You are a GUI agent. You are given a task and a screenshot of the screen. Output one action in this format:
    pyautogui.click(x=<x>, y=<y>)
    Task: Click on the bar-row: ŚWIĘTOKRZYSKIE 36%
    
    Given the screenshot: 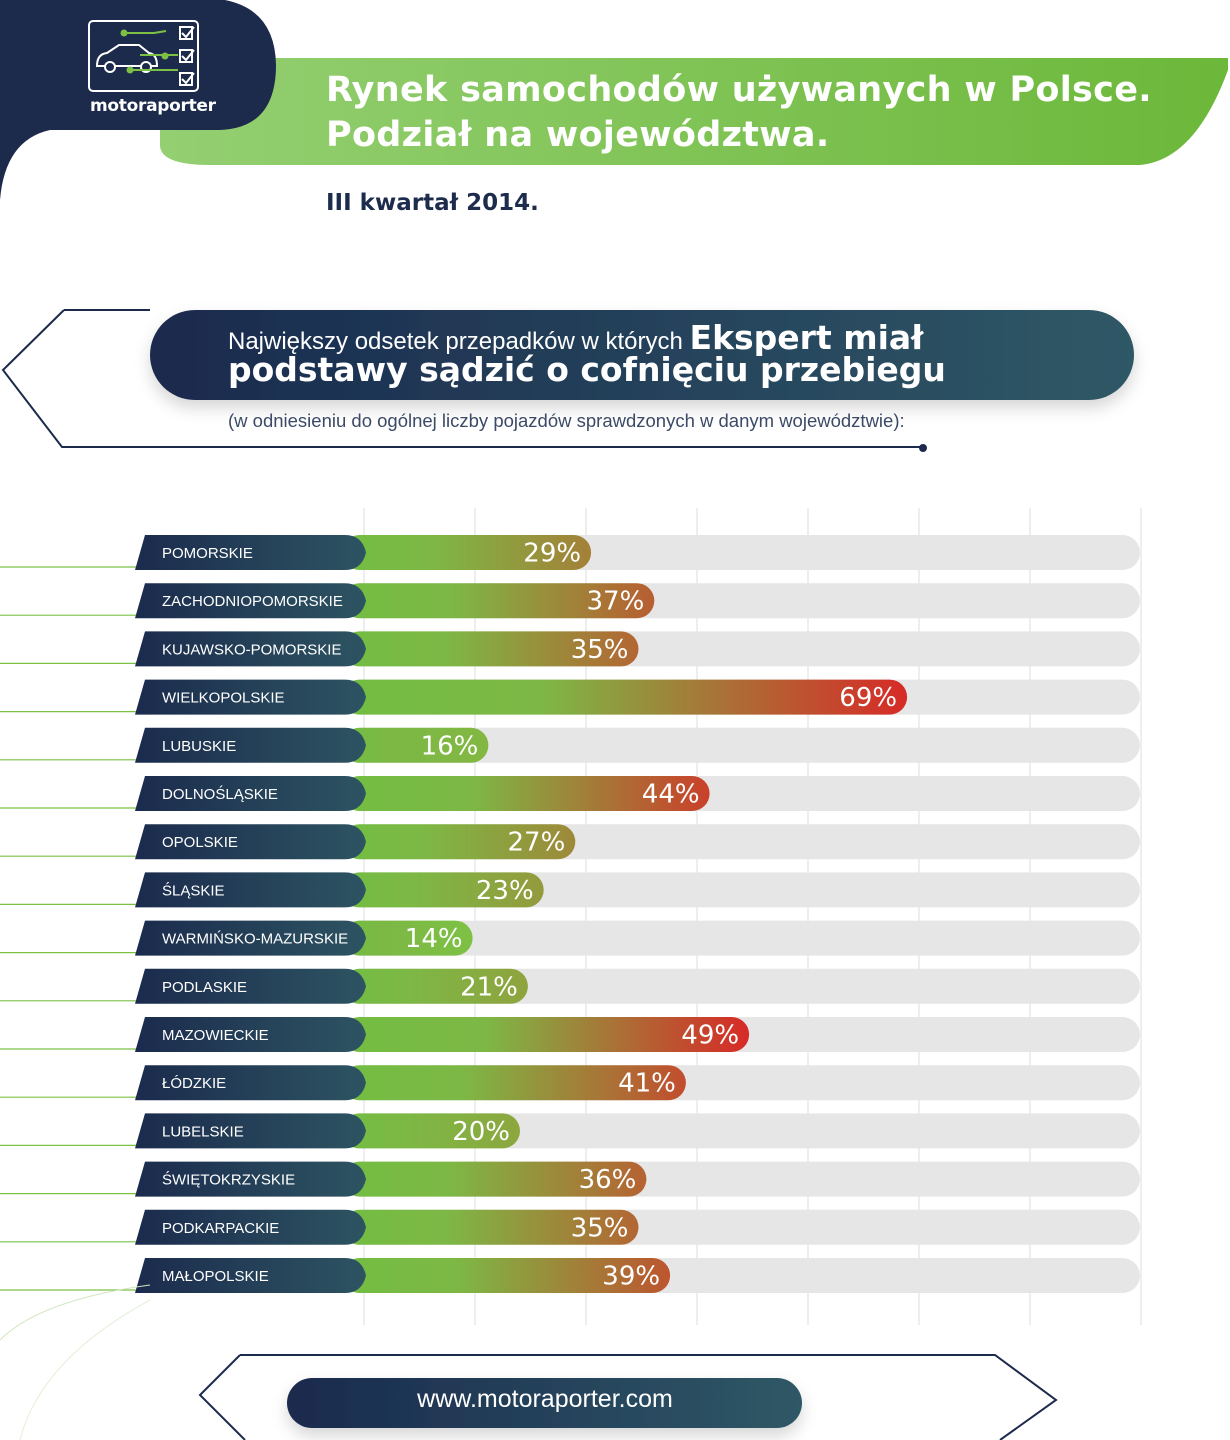 What is the action you would take?
    pyautogui.click(x=570, y=1179)
    